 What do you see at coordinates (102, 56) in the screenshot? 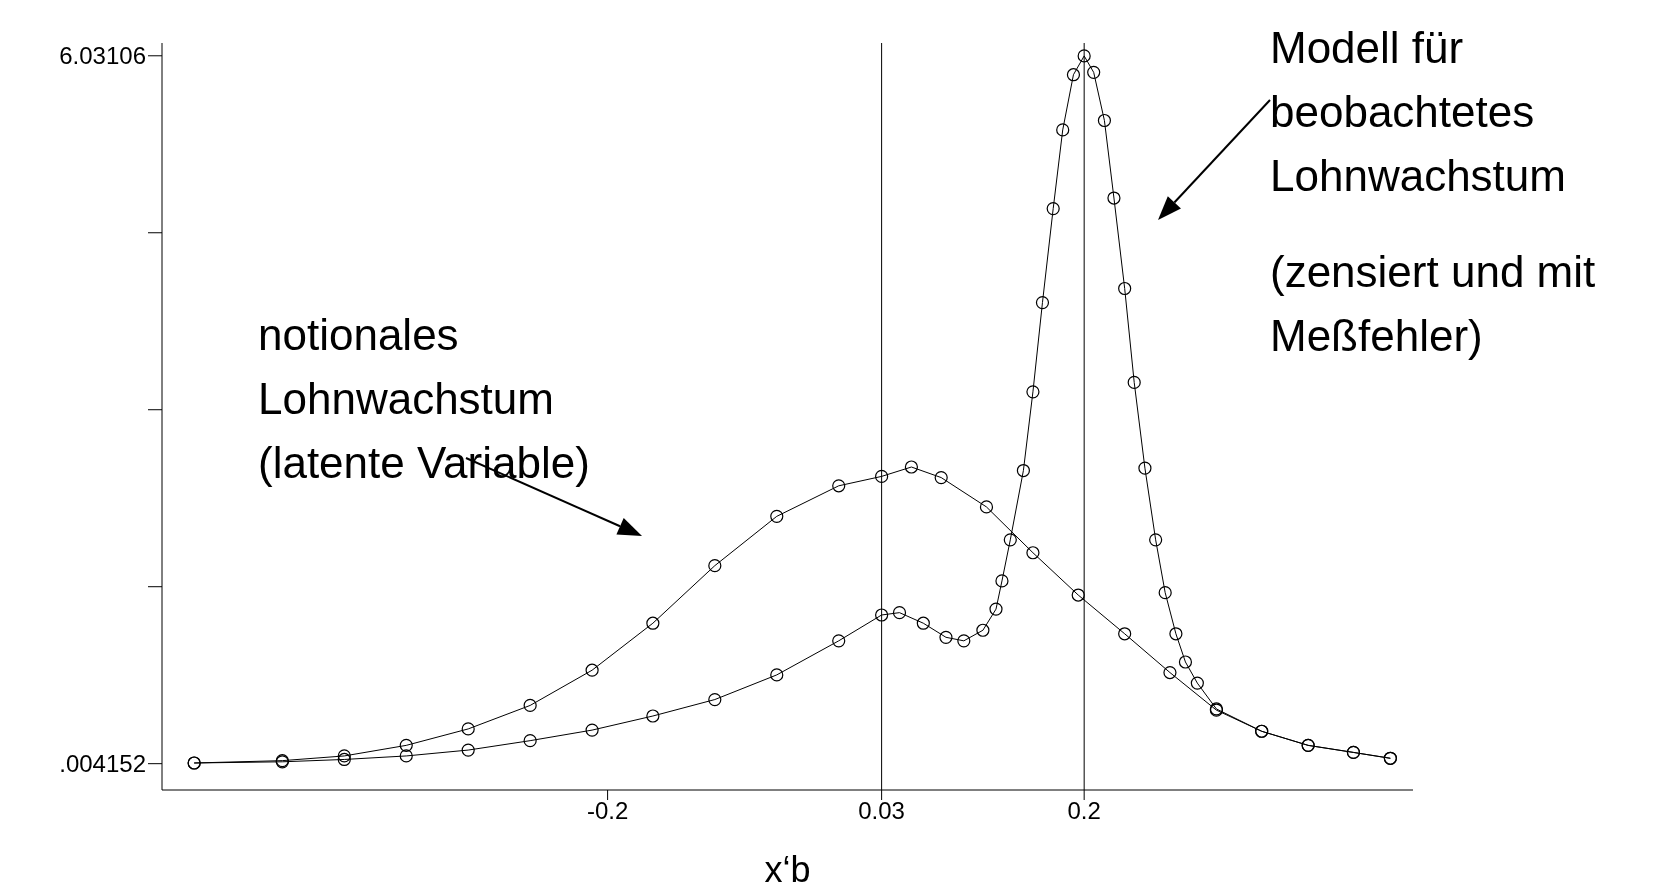
I see `y-tick-label: 6.03106` at bounding box center [102, 56].